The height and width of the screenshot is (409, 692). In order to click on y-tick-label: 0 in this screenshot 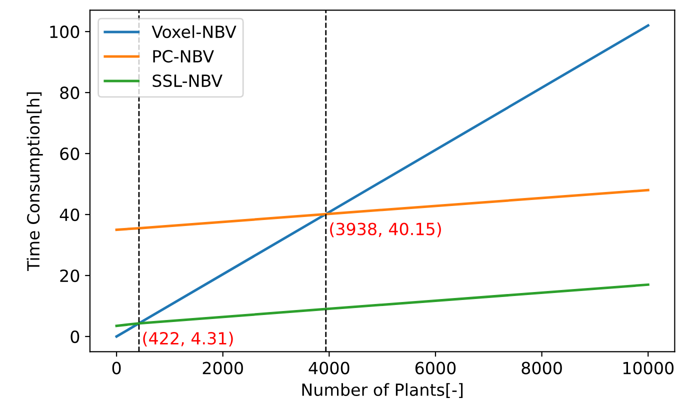, I will do `click(75, 337)`.